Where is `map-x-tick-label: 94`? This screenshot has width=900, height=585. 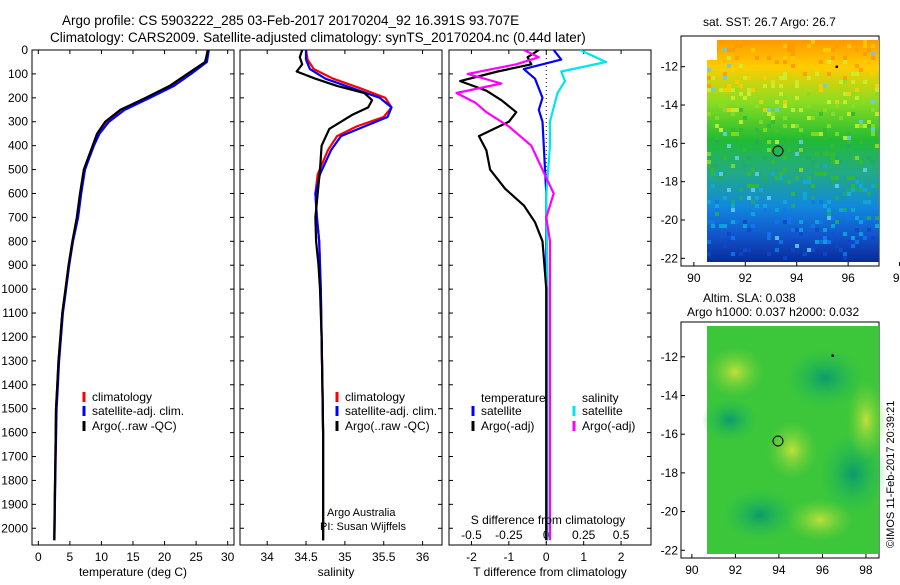
map-x-tick-label: 94 is located at coordinates (797, 278).